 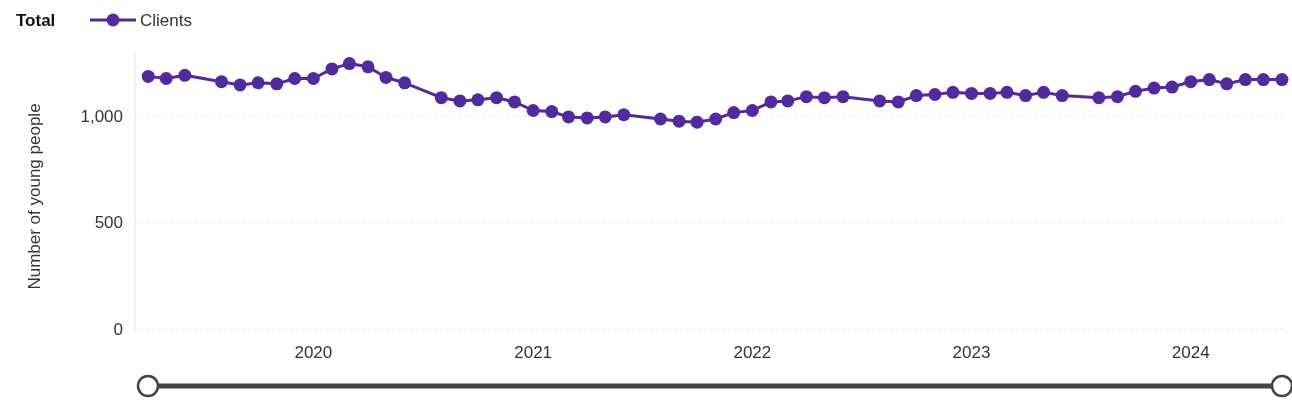 What do you see at coordinates (36, 20) in the screenshot?
I see `legend-title: Total` at bounding box center [36, 20].